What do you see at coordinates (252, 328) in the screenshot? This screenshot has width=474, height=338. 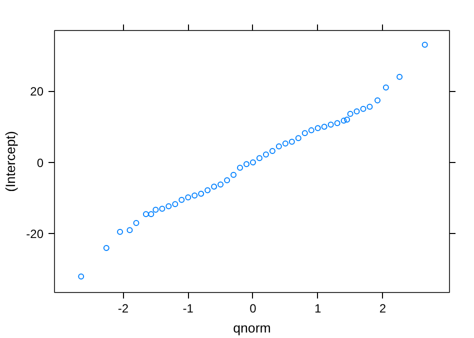 I see `x-axis-title: qnorm` at bounding box center [252, 328].